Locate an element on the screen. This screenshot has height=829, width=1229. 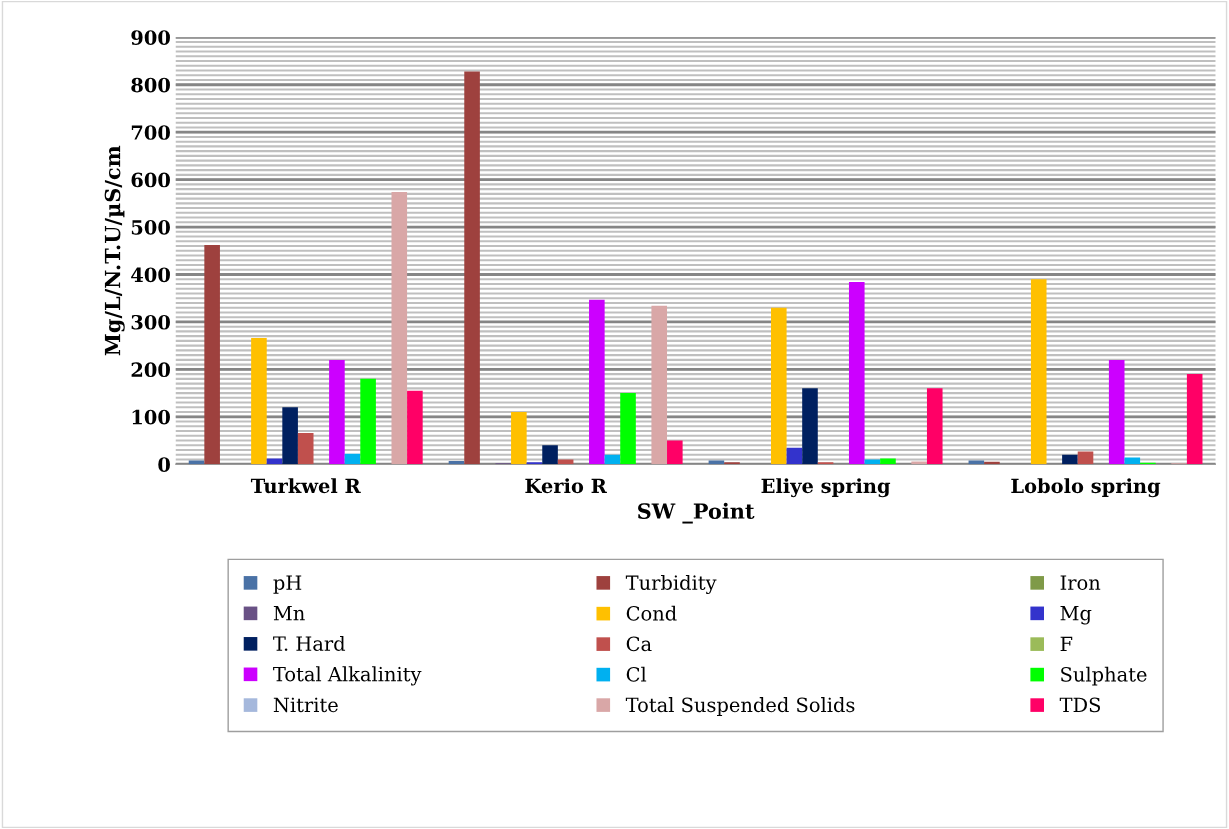
y-tick-label: 600 is located at coordinates (150, 180).